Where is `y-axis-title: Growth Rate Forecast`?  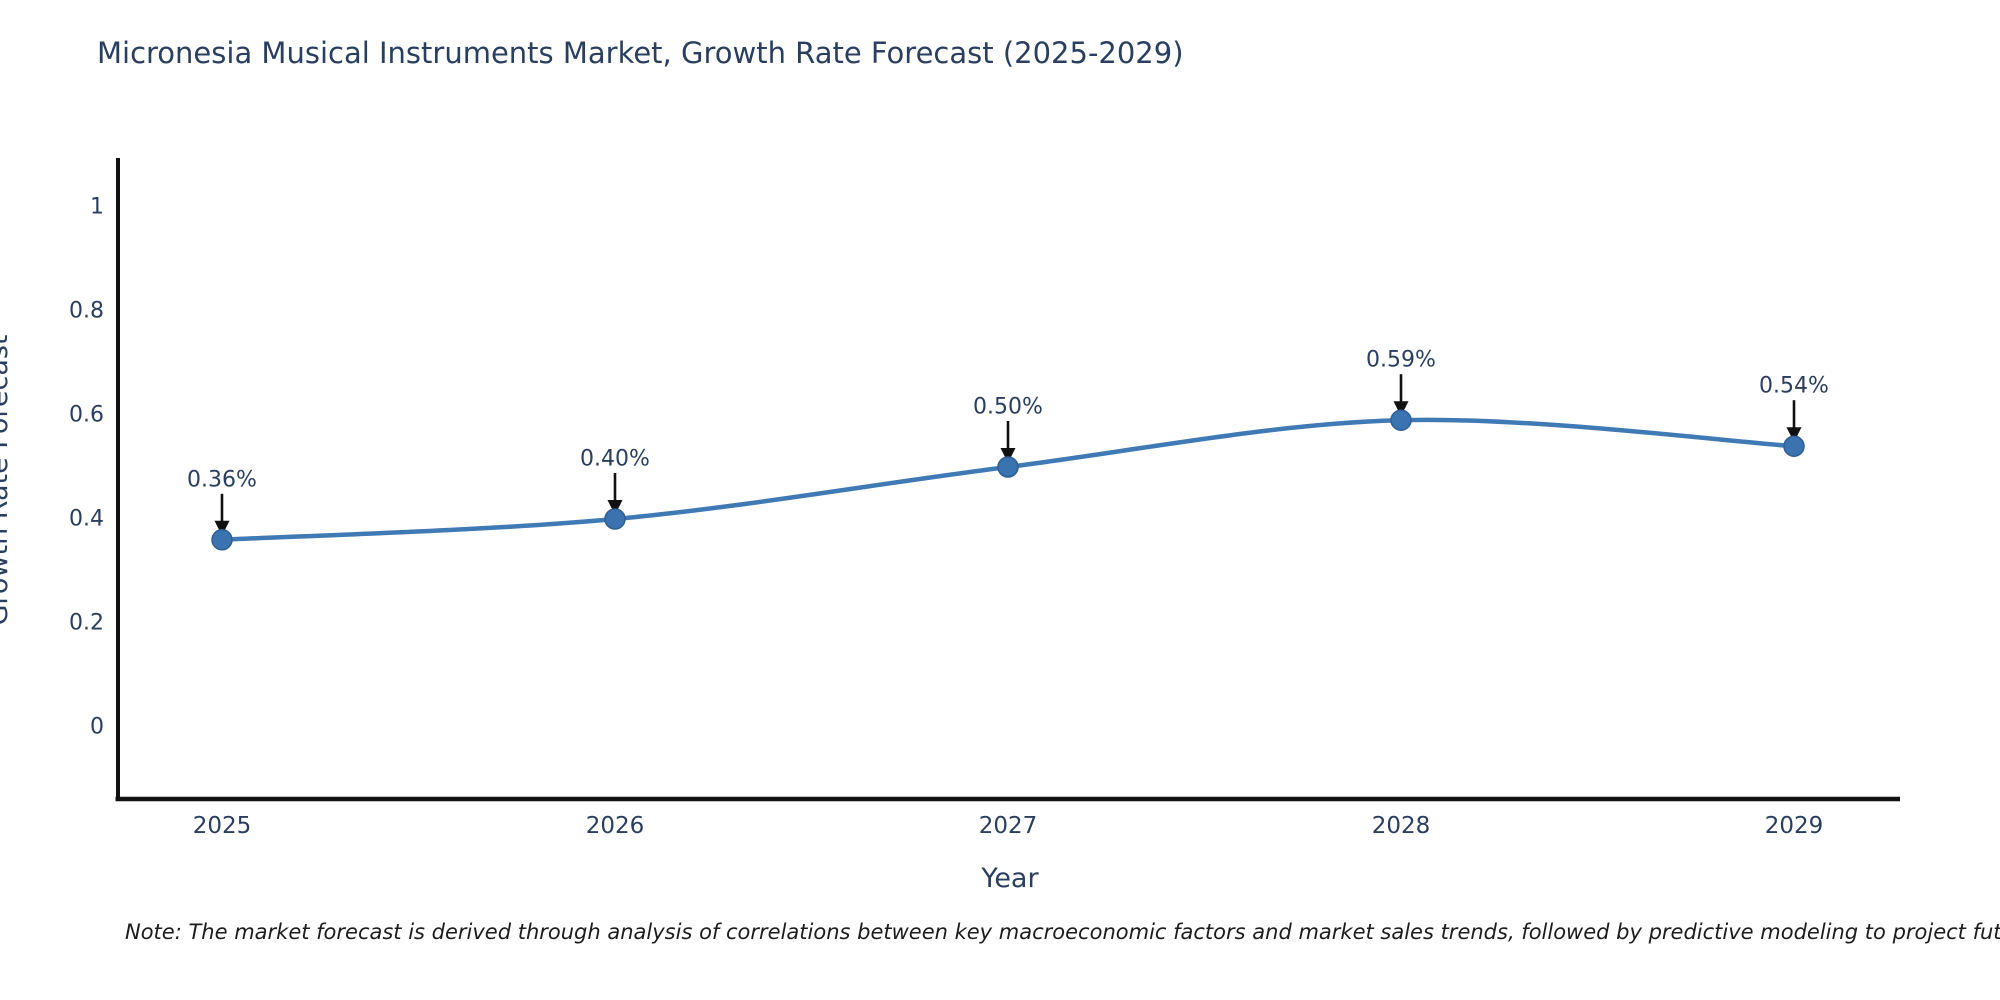 y-axis-title: Growth Rate Forecast is located at coordinates (7, 480).